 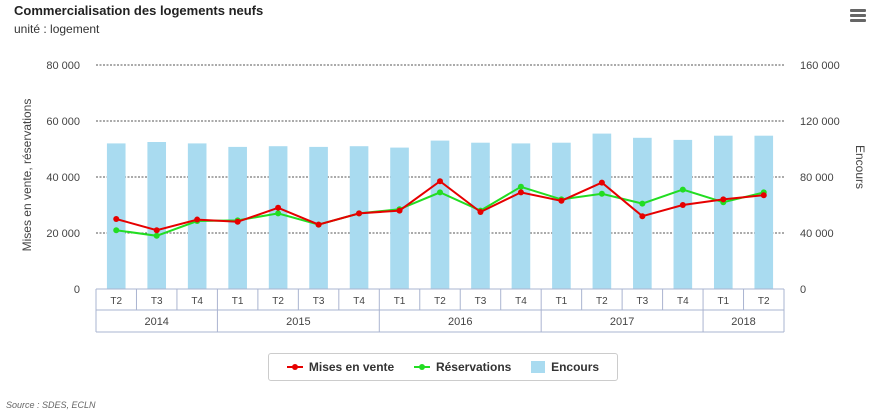 What do you see at coordinates (63, 66) in the screenshot?
I see `y-tick-label-left: 80 000` at bounding box center [63, 66].